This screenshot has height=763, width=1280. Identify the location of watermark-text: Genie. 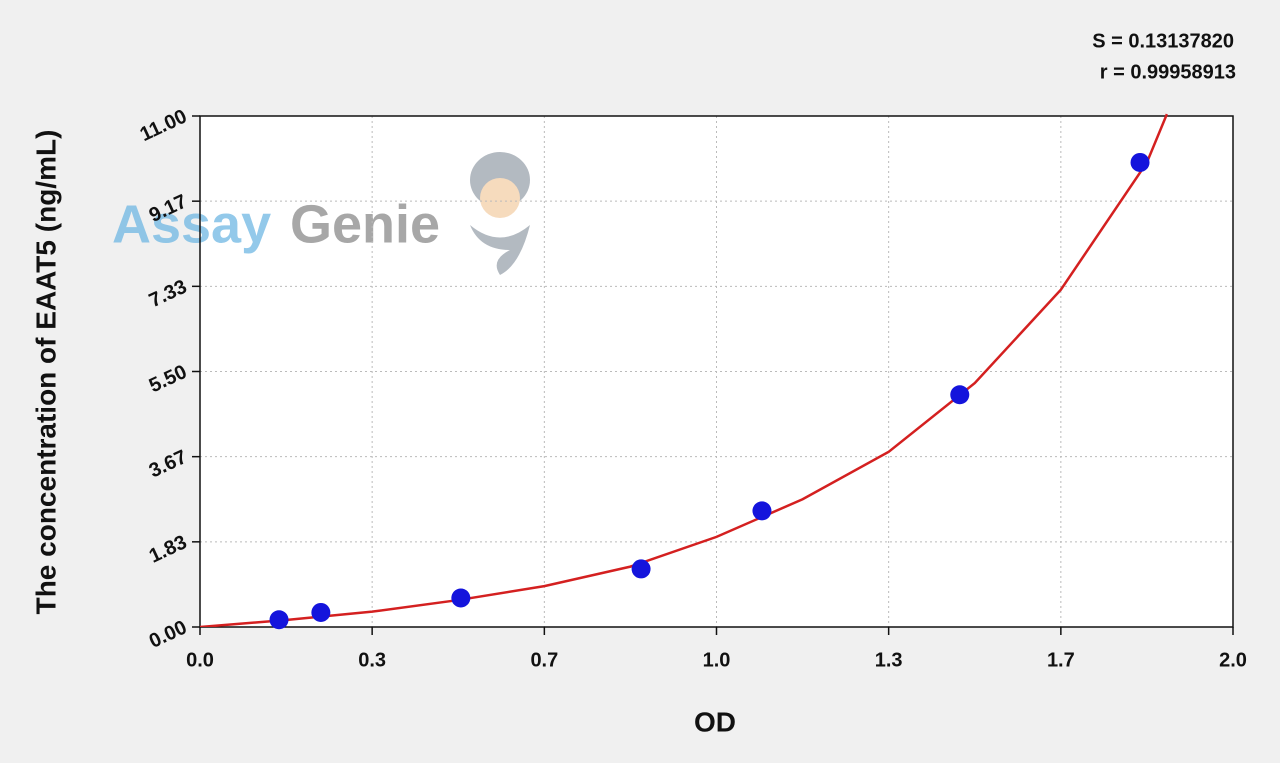
(365, 224).